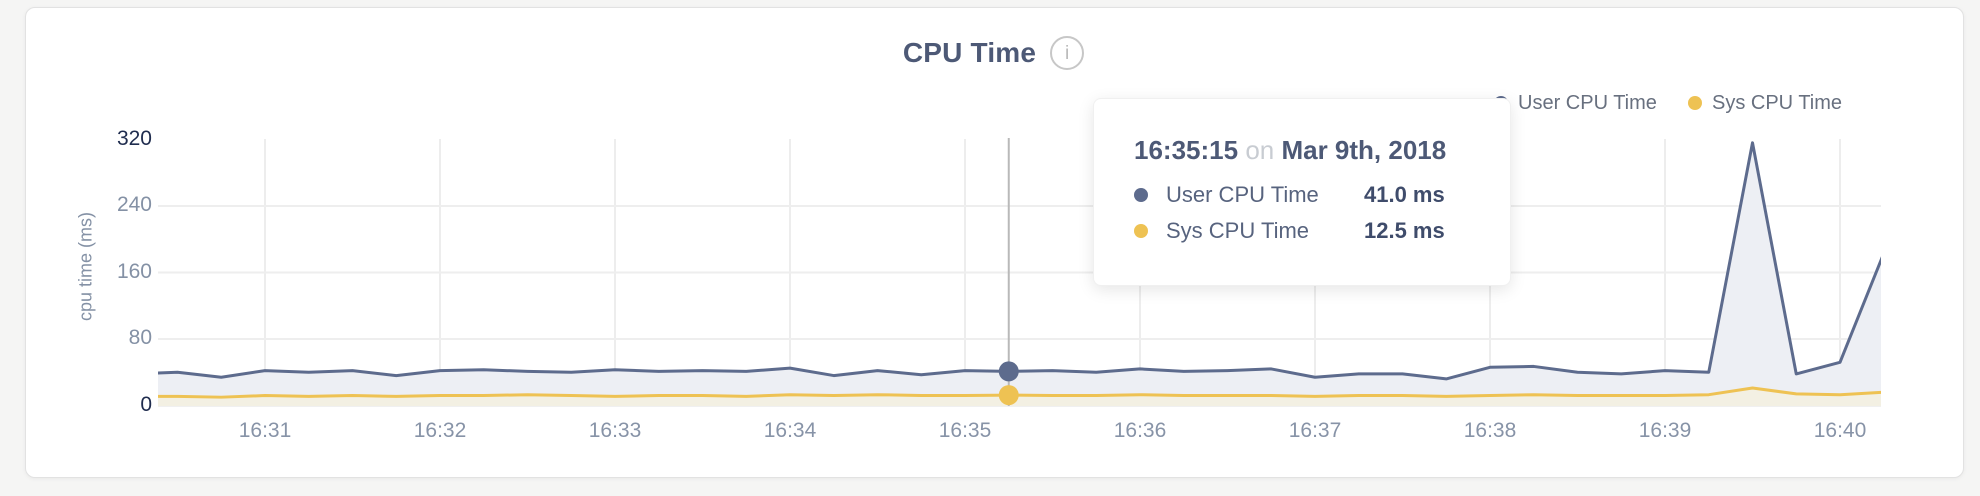 Image resolution: width=1980 pixels, height=496 pixels. Describe the element at coordinates (1695, 103) in the screenshot. I see `legend-dot-sys` at that location.